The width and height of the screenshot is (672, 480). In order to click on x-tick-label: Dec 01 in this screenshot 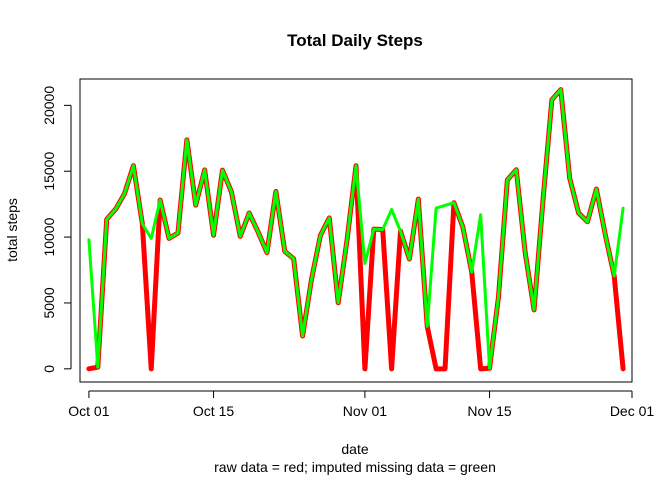, I will do `click(632, 411)`.